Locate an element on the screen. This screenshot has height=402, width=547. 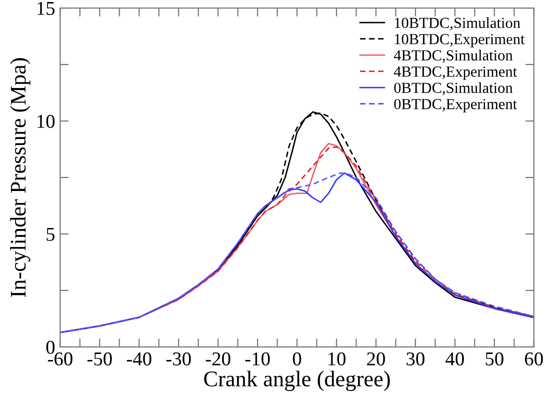
x-axis-title: Crank angle (degree) is located at coordinates (297, 381).